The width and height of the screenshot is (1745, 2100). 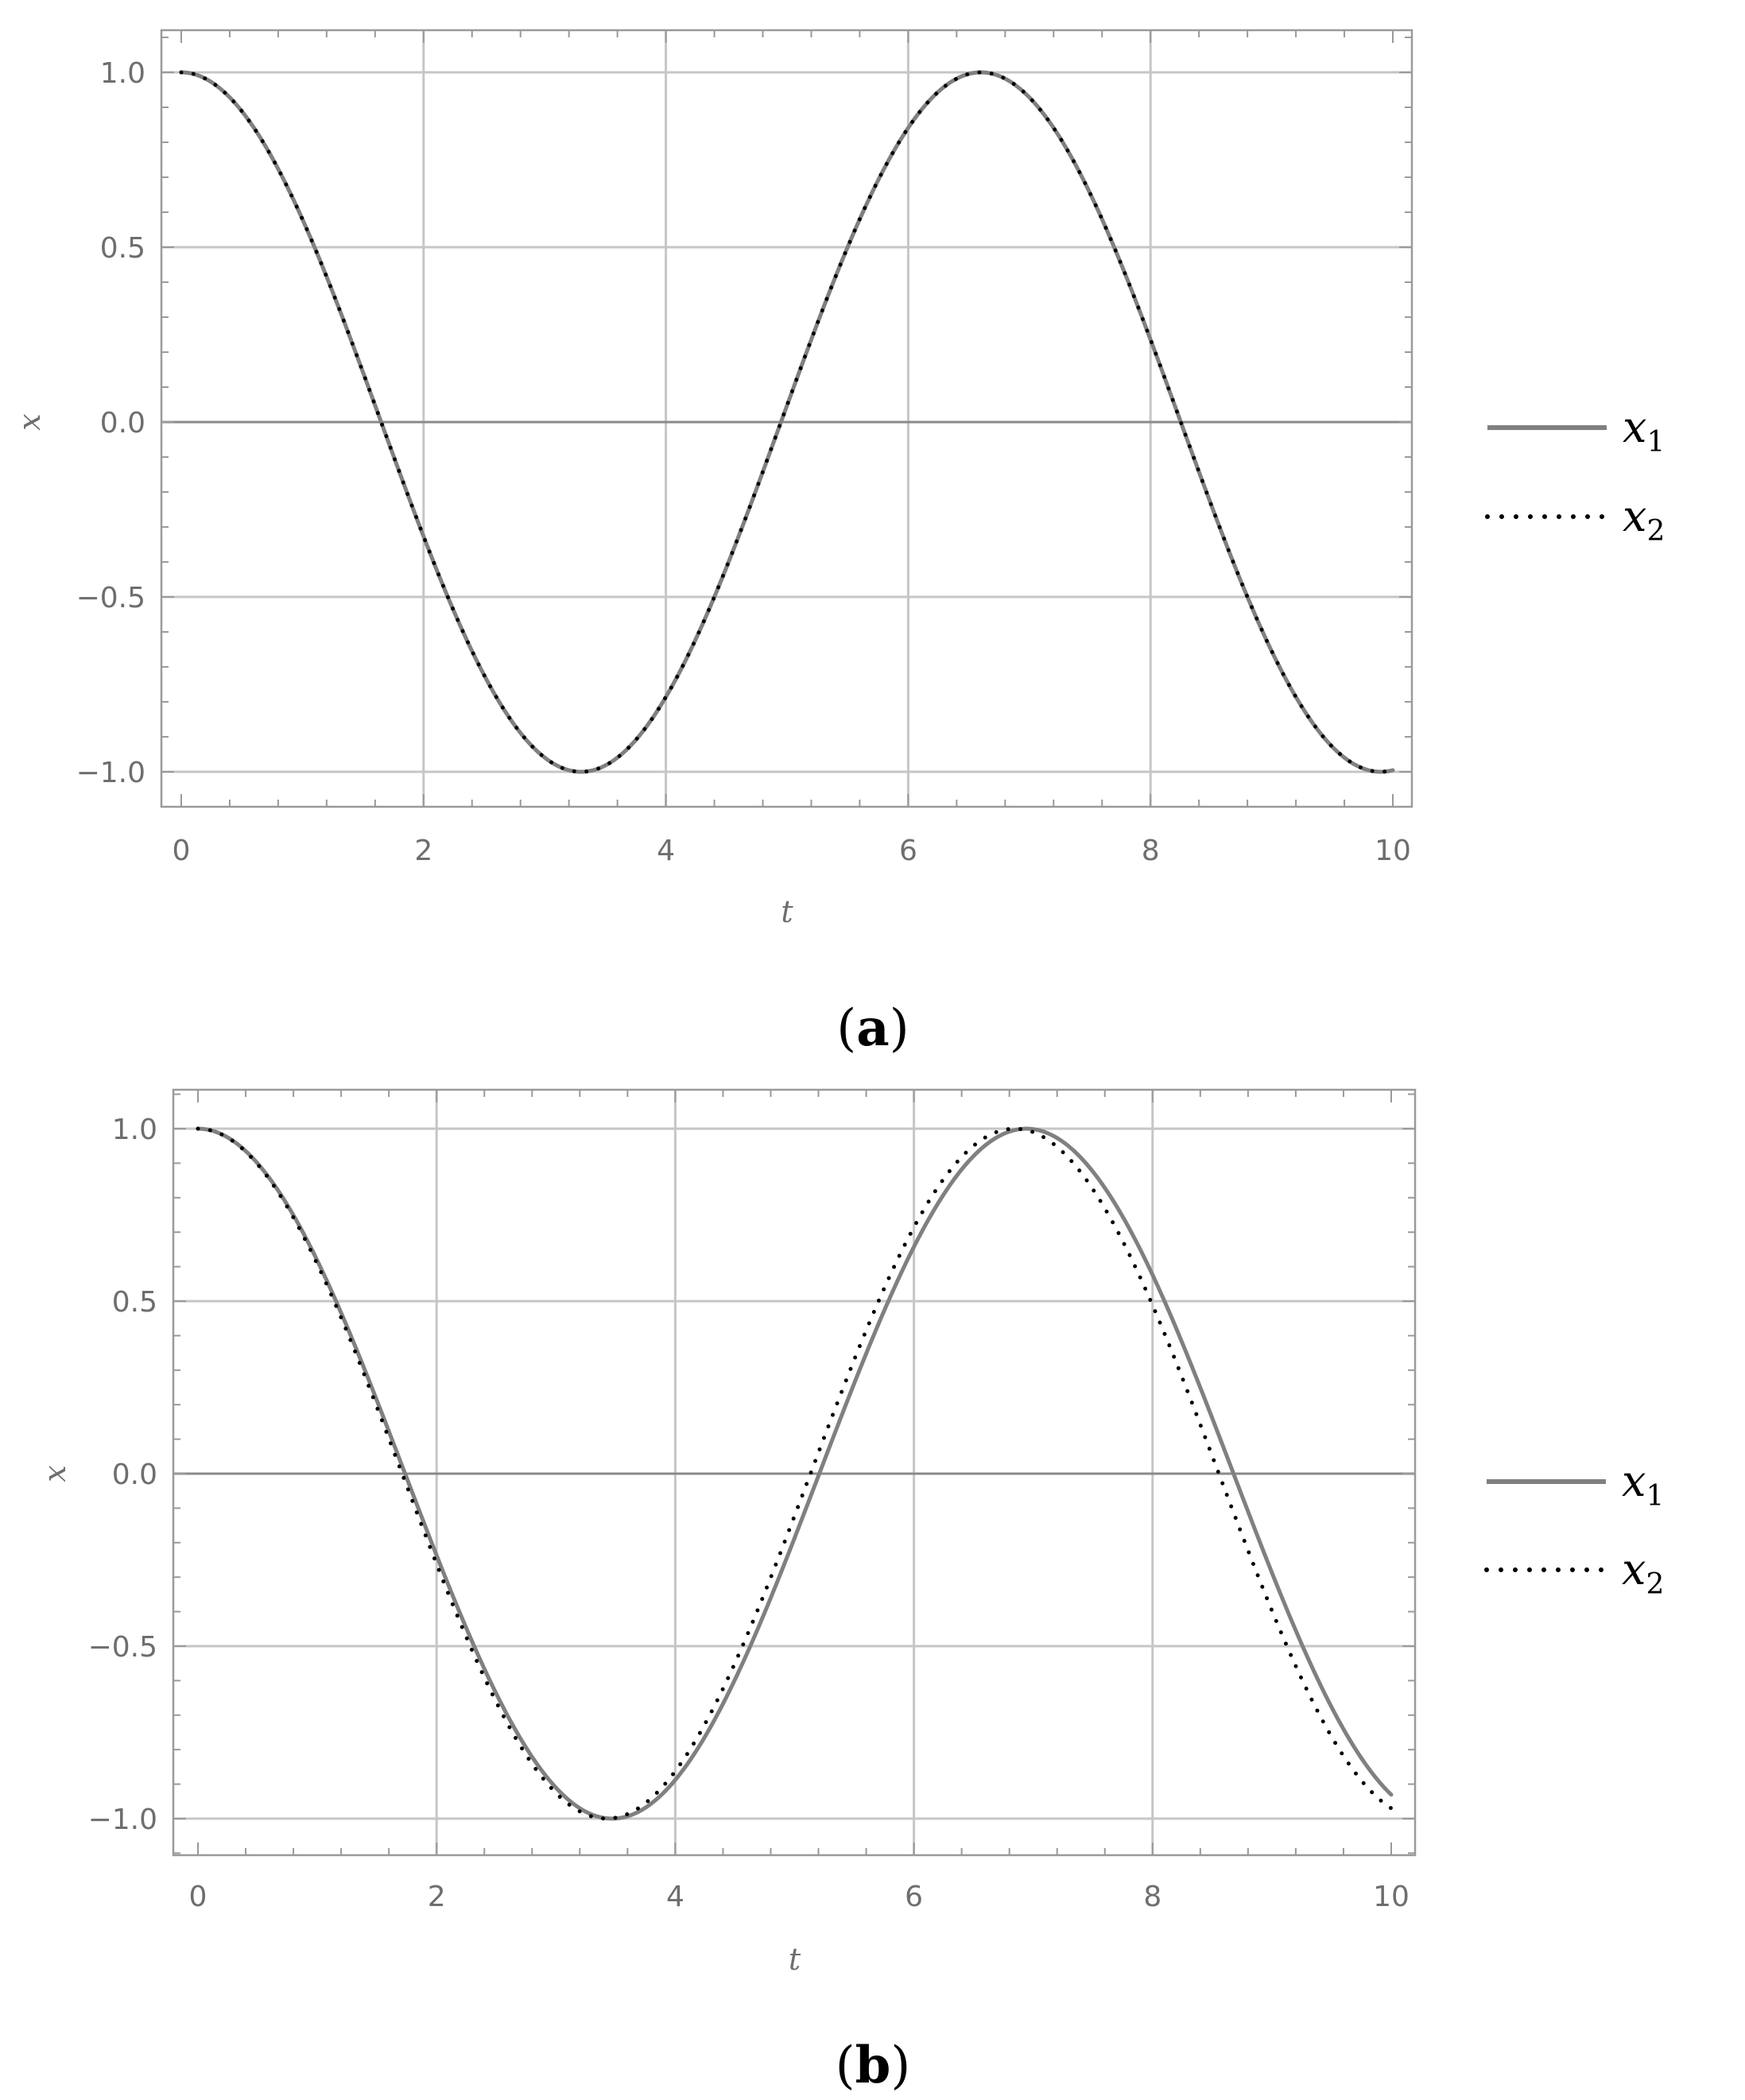 I want to click on panel-caption: (a), so click(x=872, y=1028).